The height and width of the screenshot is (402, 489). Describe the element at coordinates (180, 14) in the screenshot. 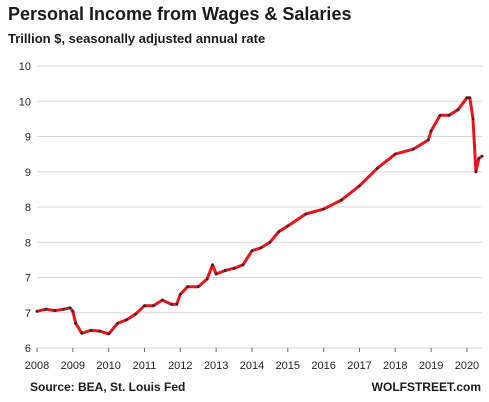

I see `chart-title: Personal Income from Wages & Salaries` at that location.